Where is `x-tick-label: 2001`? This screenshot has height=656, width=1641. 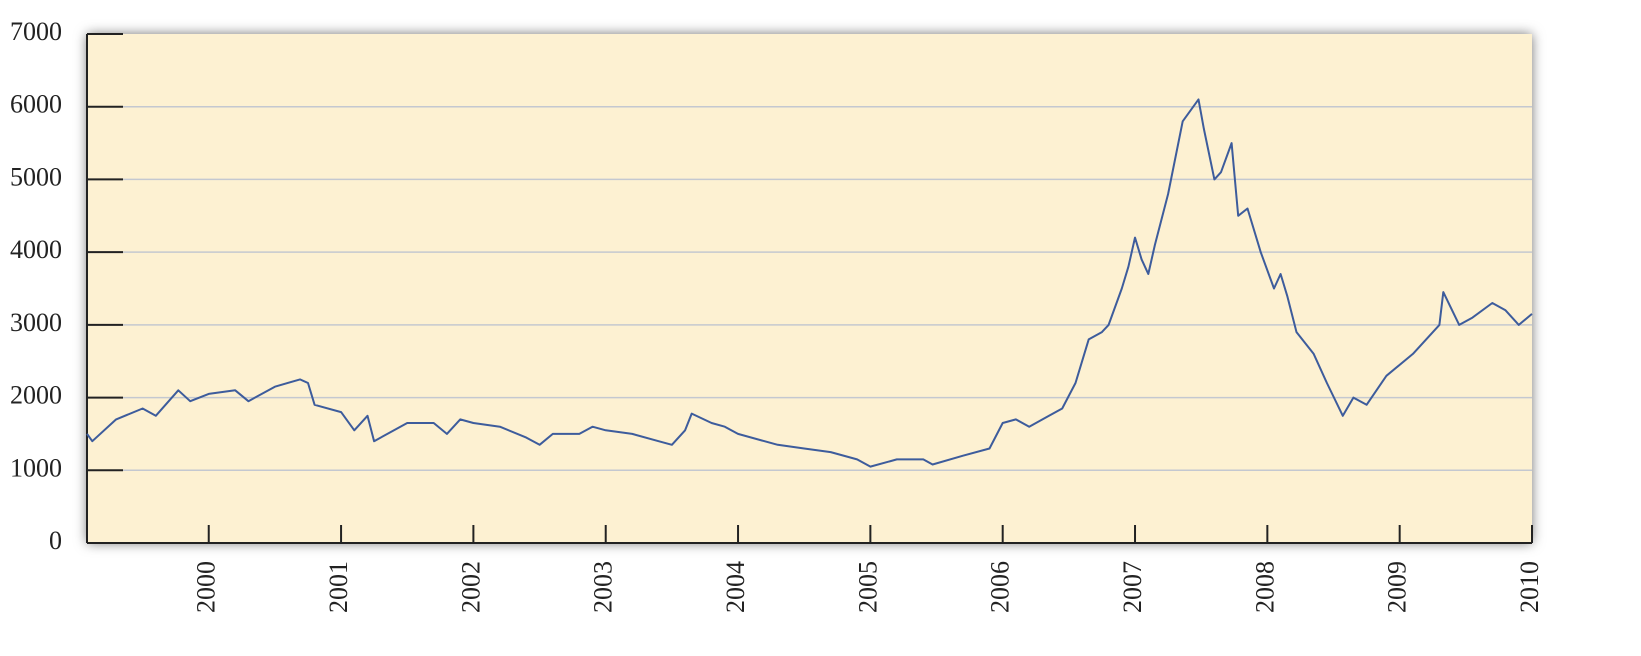 x-tick-label: 2001 is located at coordinates (338, 587).